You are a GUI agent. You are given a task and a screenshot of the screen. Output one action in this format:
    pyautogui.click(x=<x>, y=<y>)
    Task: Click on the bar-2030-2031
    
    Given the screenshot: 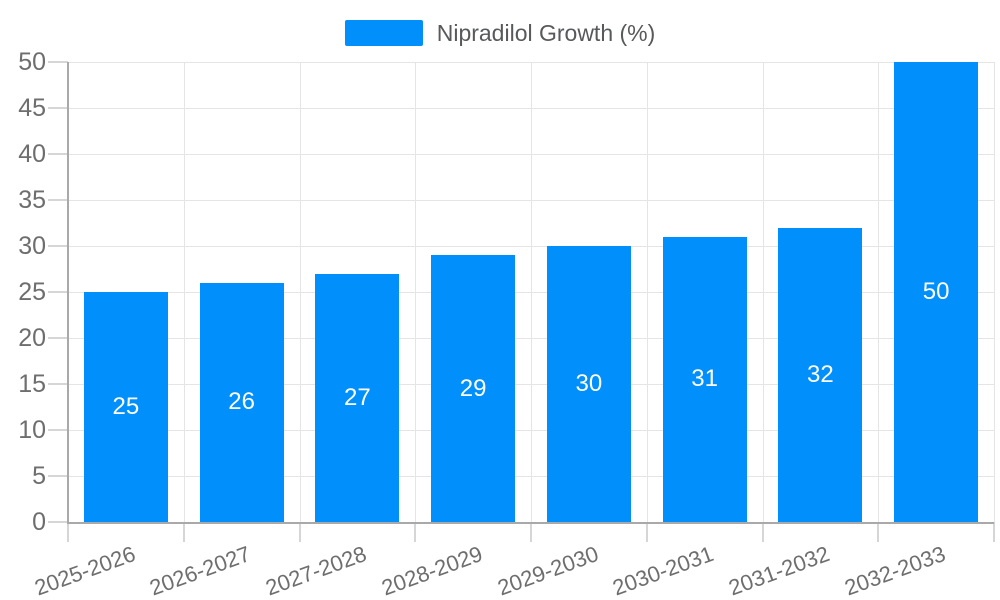 What is the action you would take?
    pyautogui.click(x=704, y=379)
    